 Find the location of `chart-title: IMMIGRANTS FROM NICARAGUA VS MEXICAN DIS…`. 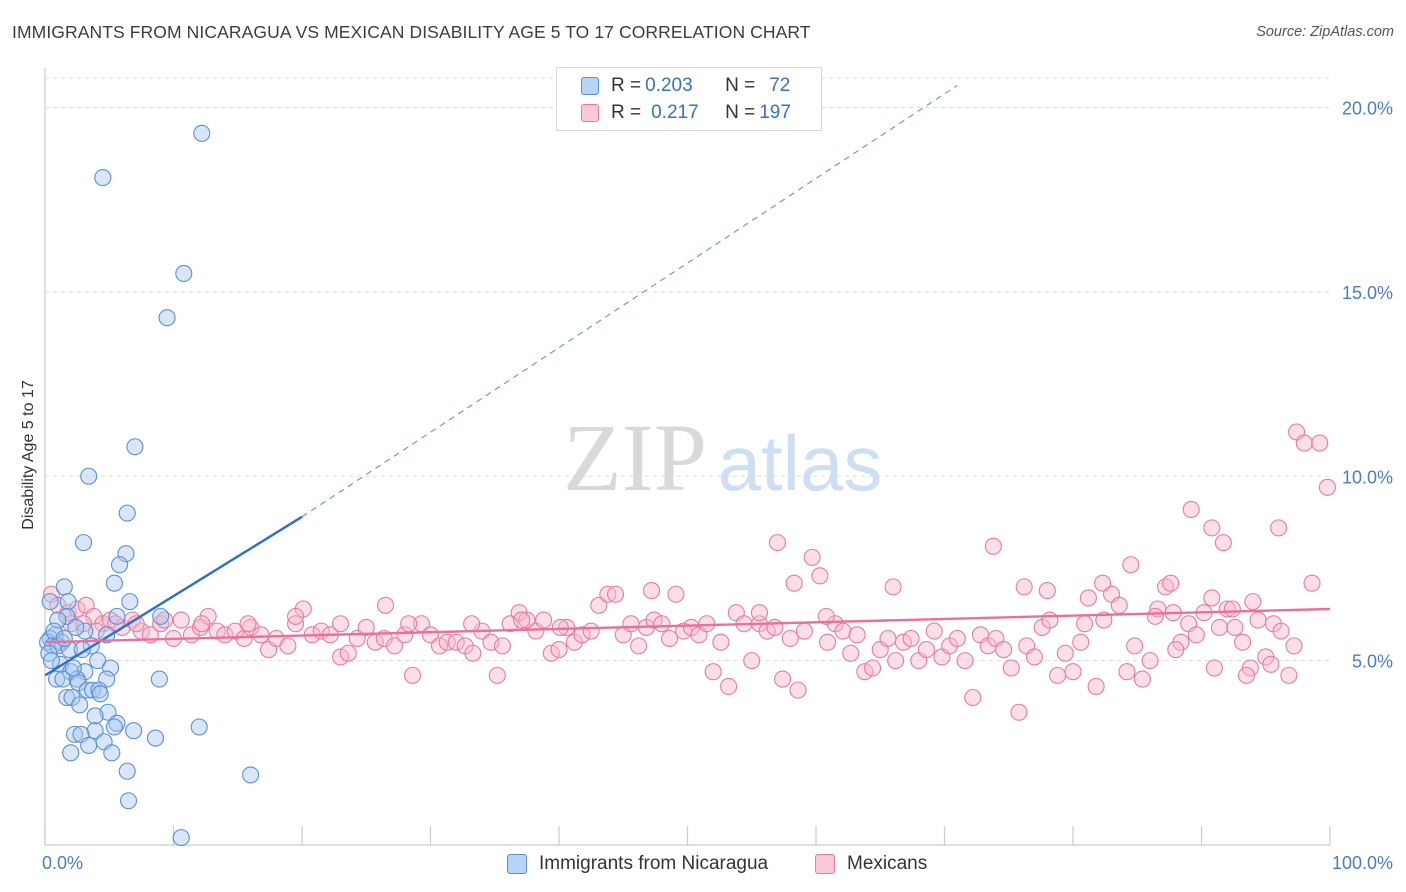

chart-title: IMMIGRANTS FROM NICARAGUA VS MEXICAN DIS… is located at coordinates (411, 32).